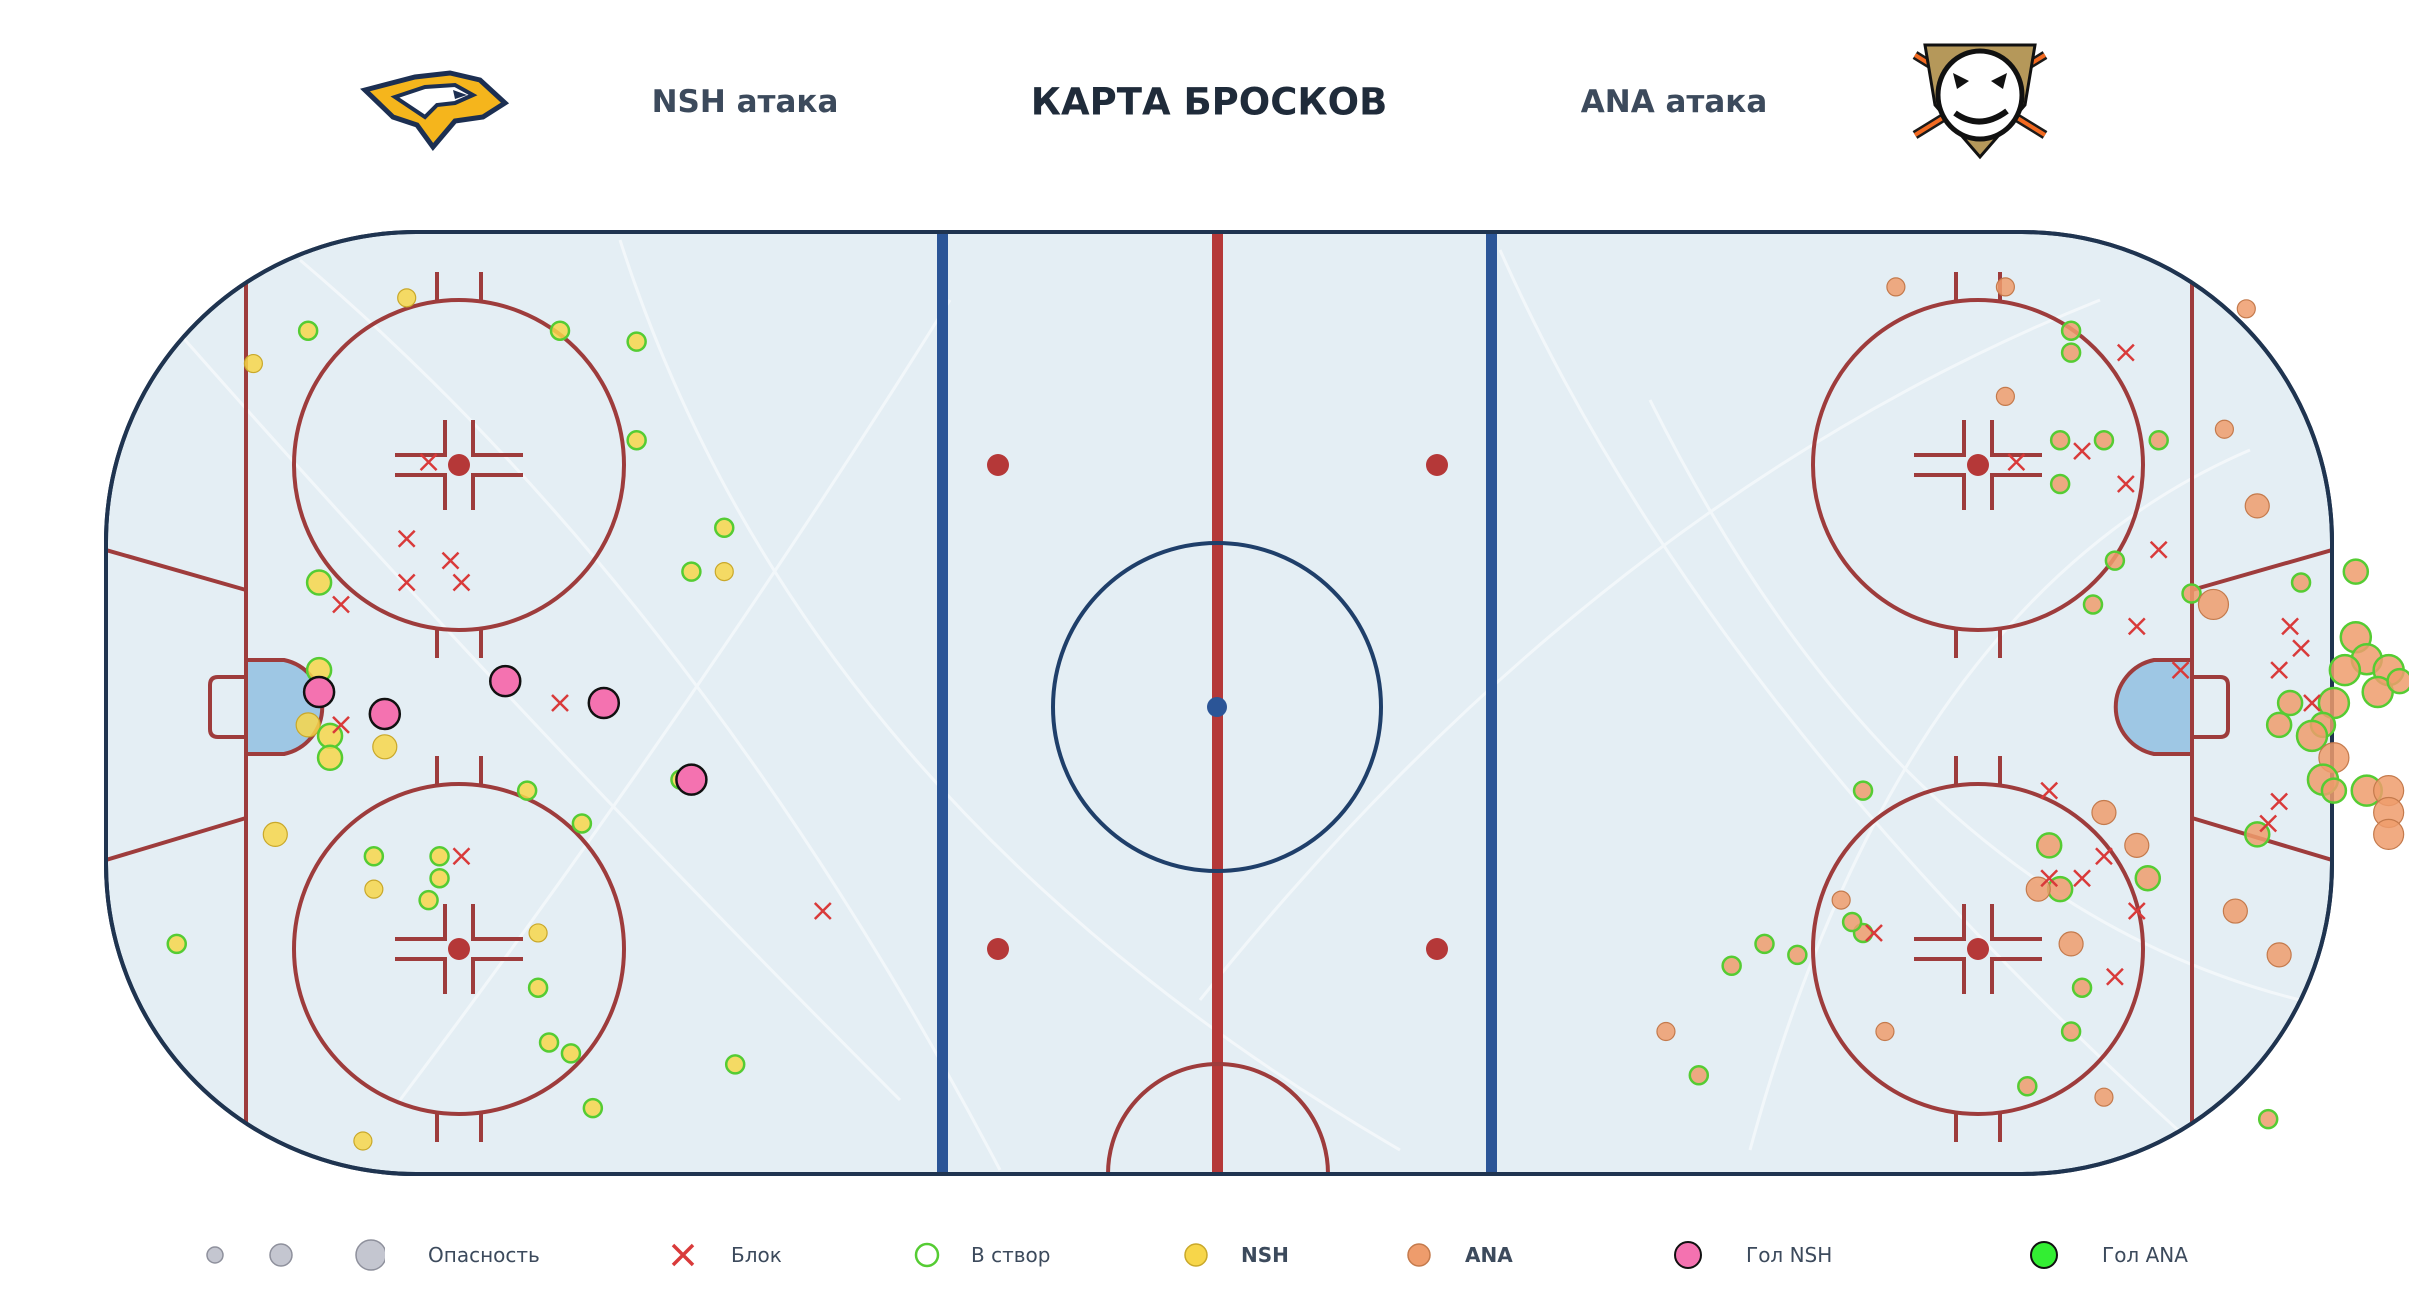 The image size is (2409, 1307). Describe the element at coordinates (484, 1255) in the screenshot. I see `legend-danger-label: Опасность` at that location.